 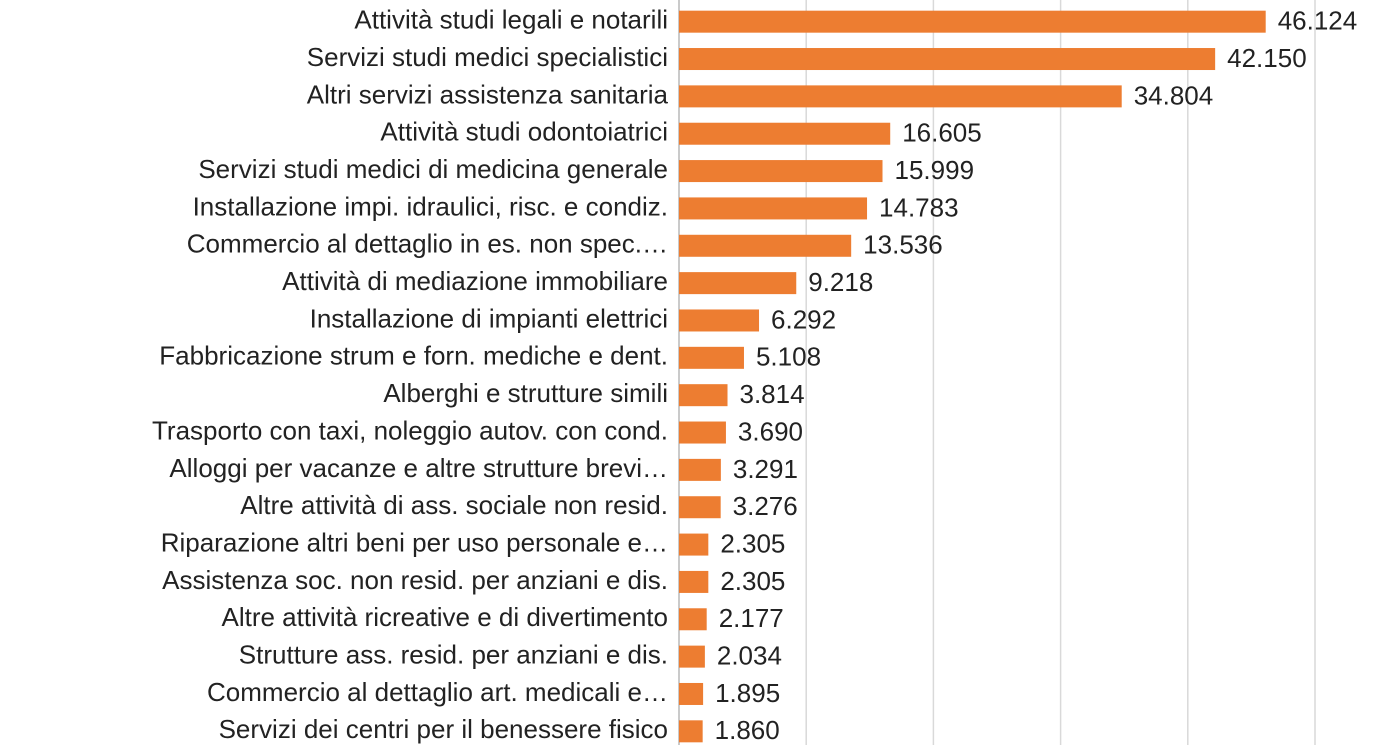 I want to click on y-tick-label: Attività studi odontoiatrici, so click(x=524, y=132).